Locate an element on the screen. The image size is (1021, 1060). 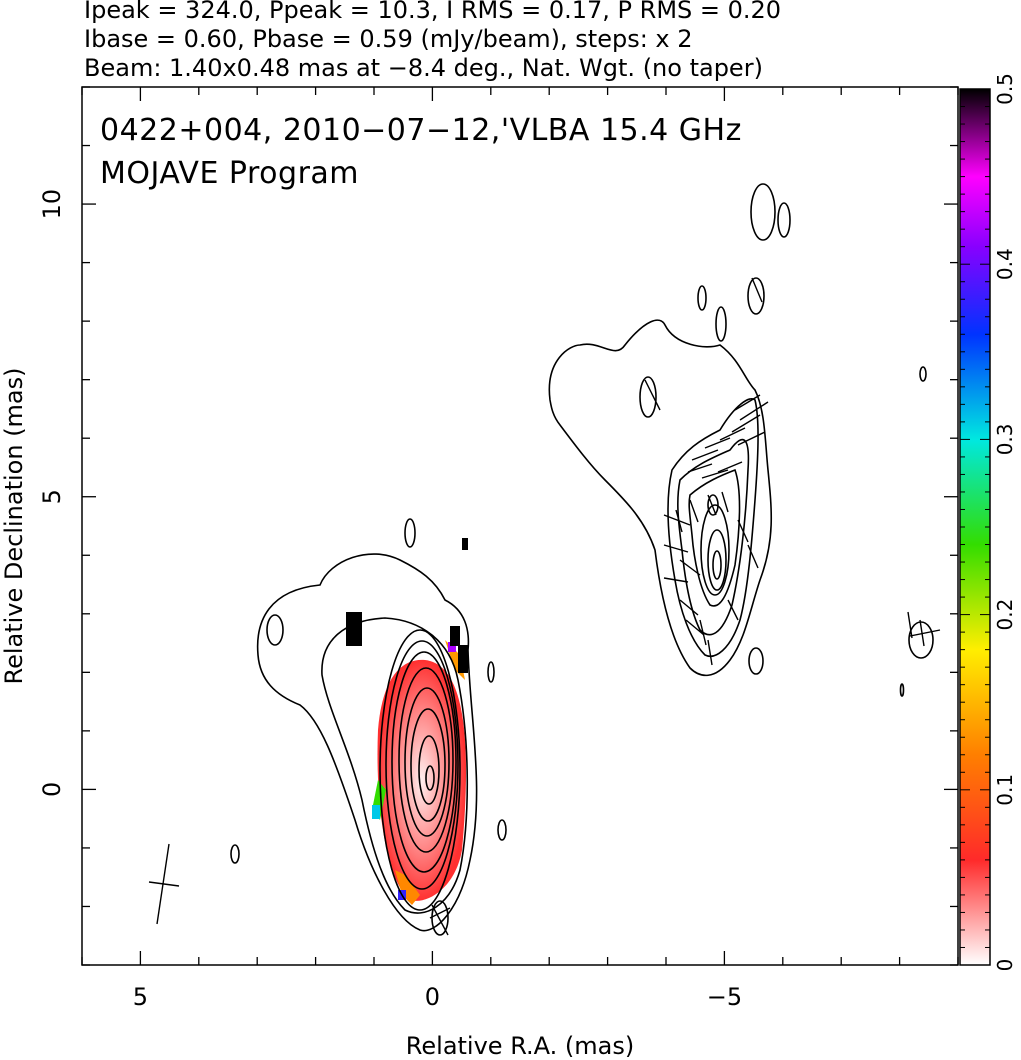
contour-jet-outer is located at coordinates (660, 498).